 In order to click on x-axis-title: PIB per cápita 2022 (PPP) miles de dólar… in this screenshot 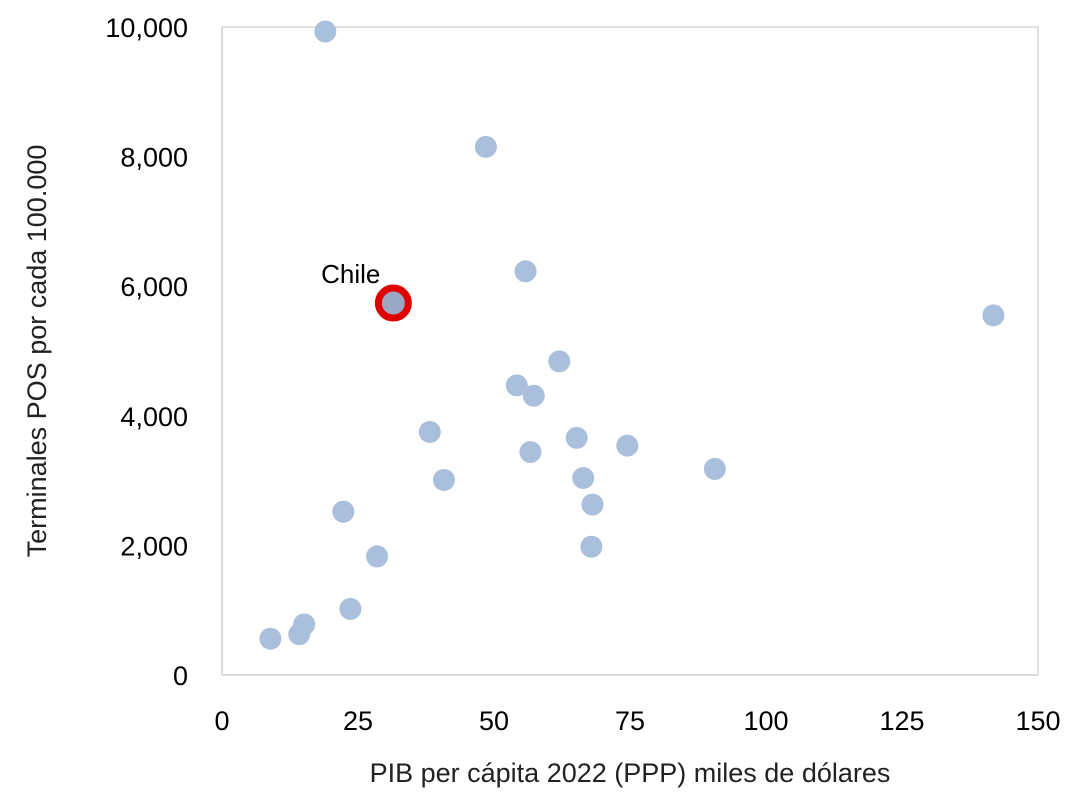, I will do `click(630, 773)`.